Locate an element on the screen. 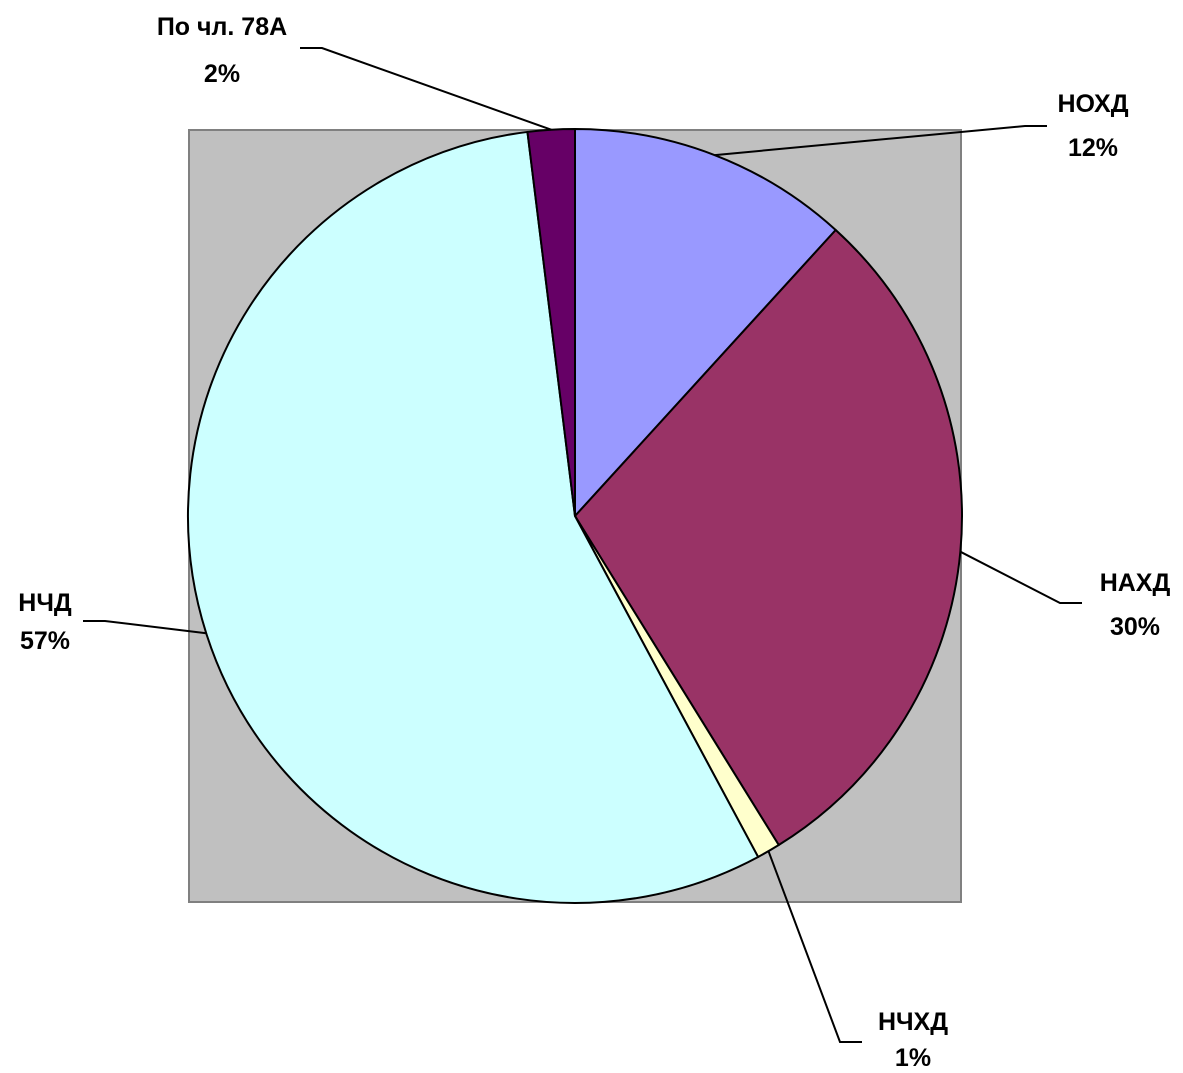  slice-name-label-1: НОХД is located at coordinates (1092, 104).